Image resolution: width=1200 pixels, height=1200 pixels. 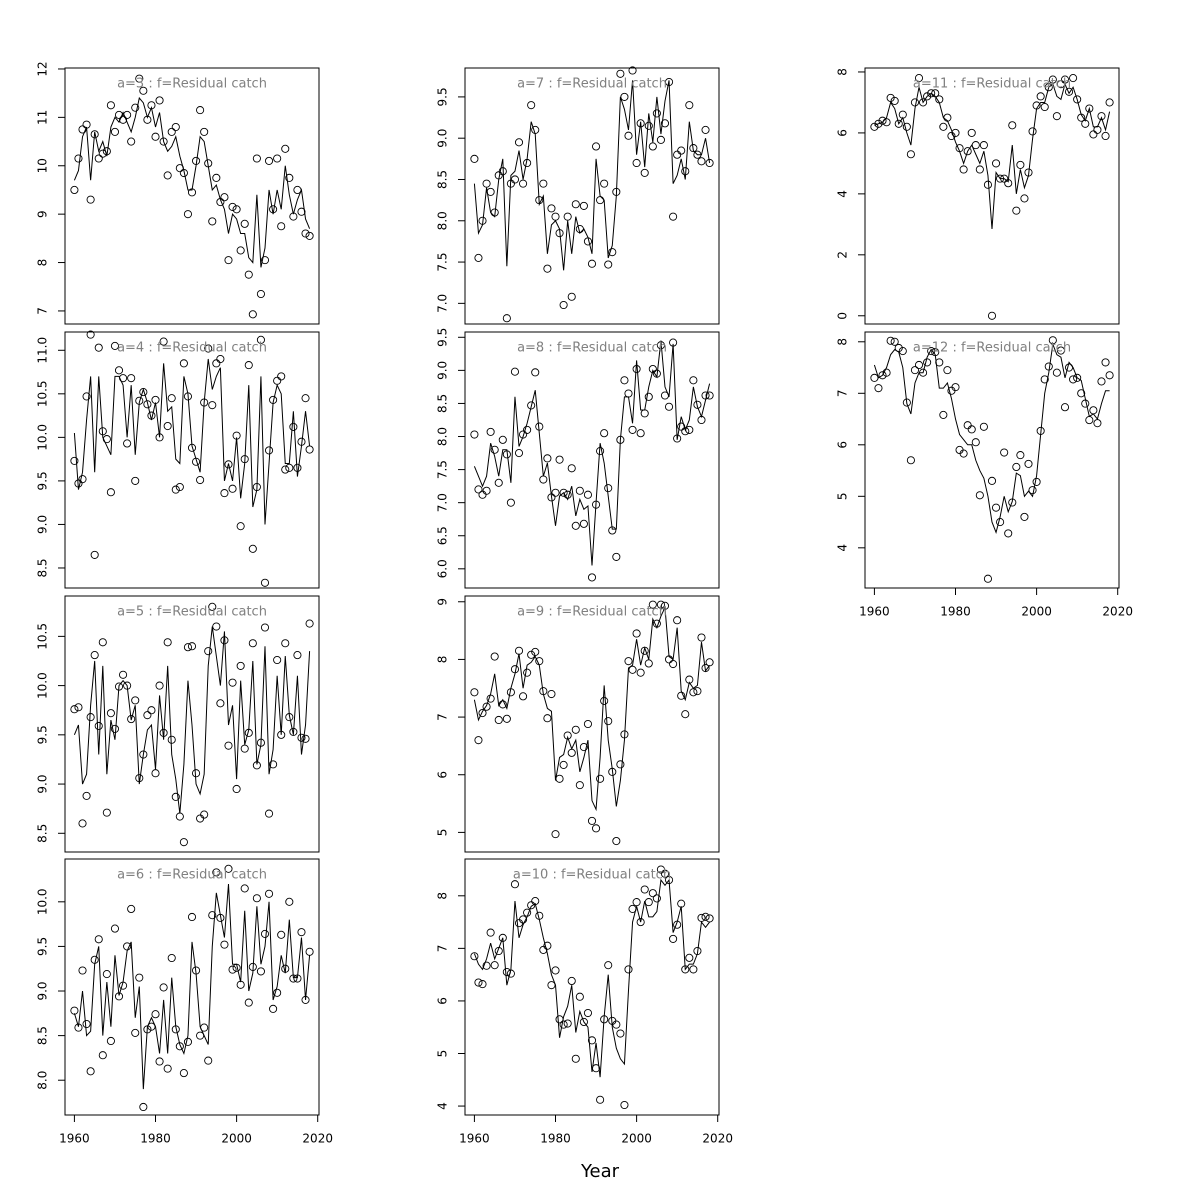 What do you see at coordinates (236, 1139) in the screenshot?
I see `x-tick-label: 2000` at bounding box center [236, 1139].